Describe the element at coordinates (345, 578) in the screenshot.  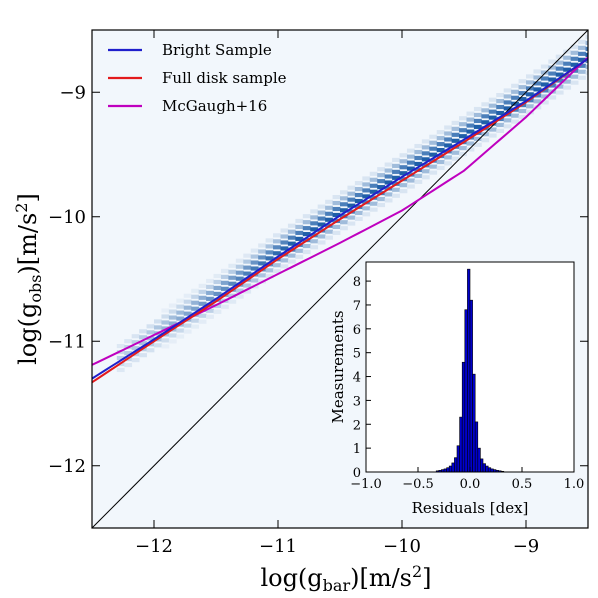
I see `x-axis-label: log(gbar)[m/s2]` at that location.